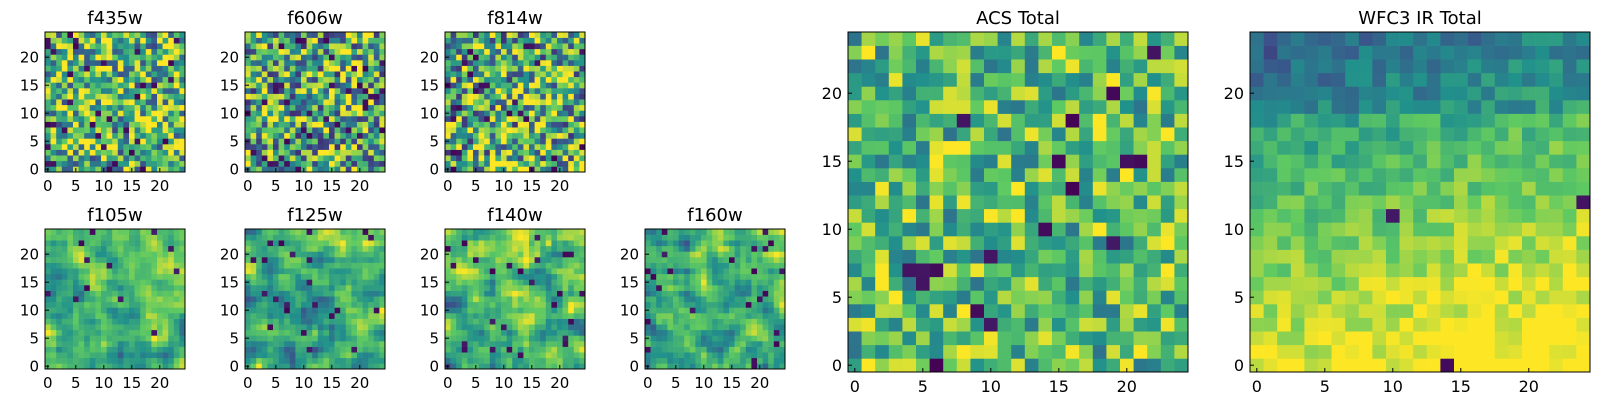 The width and height of the screenshot is (1600, 400). What do you see at coordinates (115, 102) in the screenshot?
I see `axes-frame` at bounding box center [115, 102].